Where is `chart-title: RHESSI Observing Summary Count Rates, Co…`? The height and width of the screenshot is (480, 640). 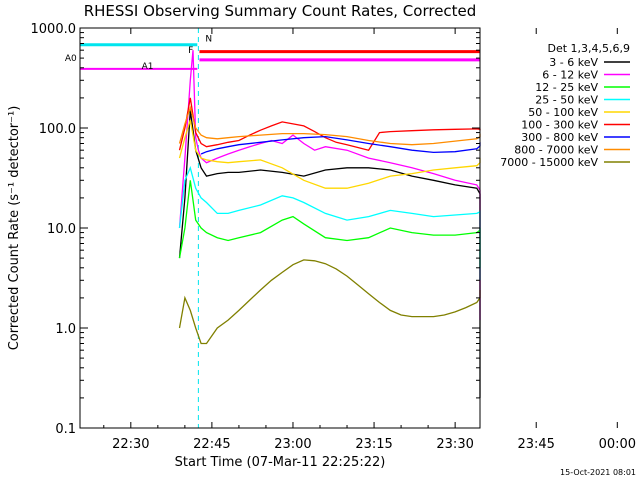
chart-title: RHESSI Observing Summary Count Rates, Co… is located at coordinates (280, 11).